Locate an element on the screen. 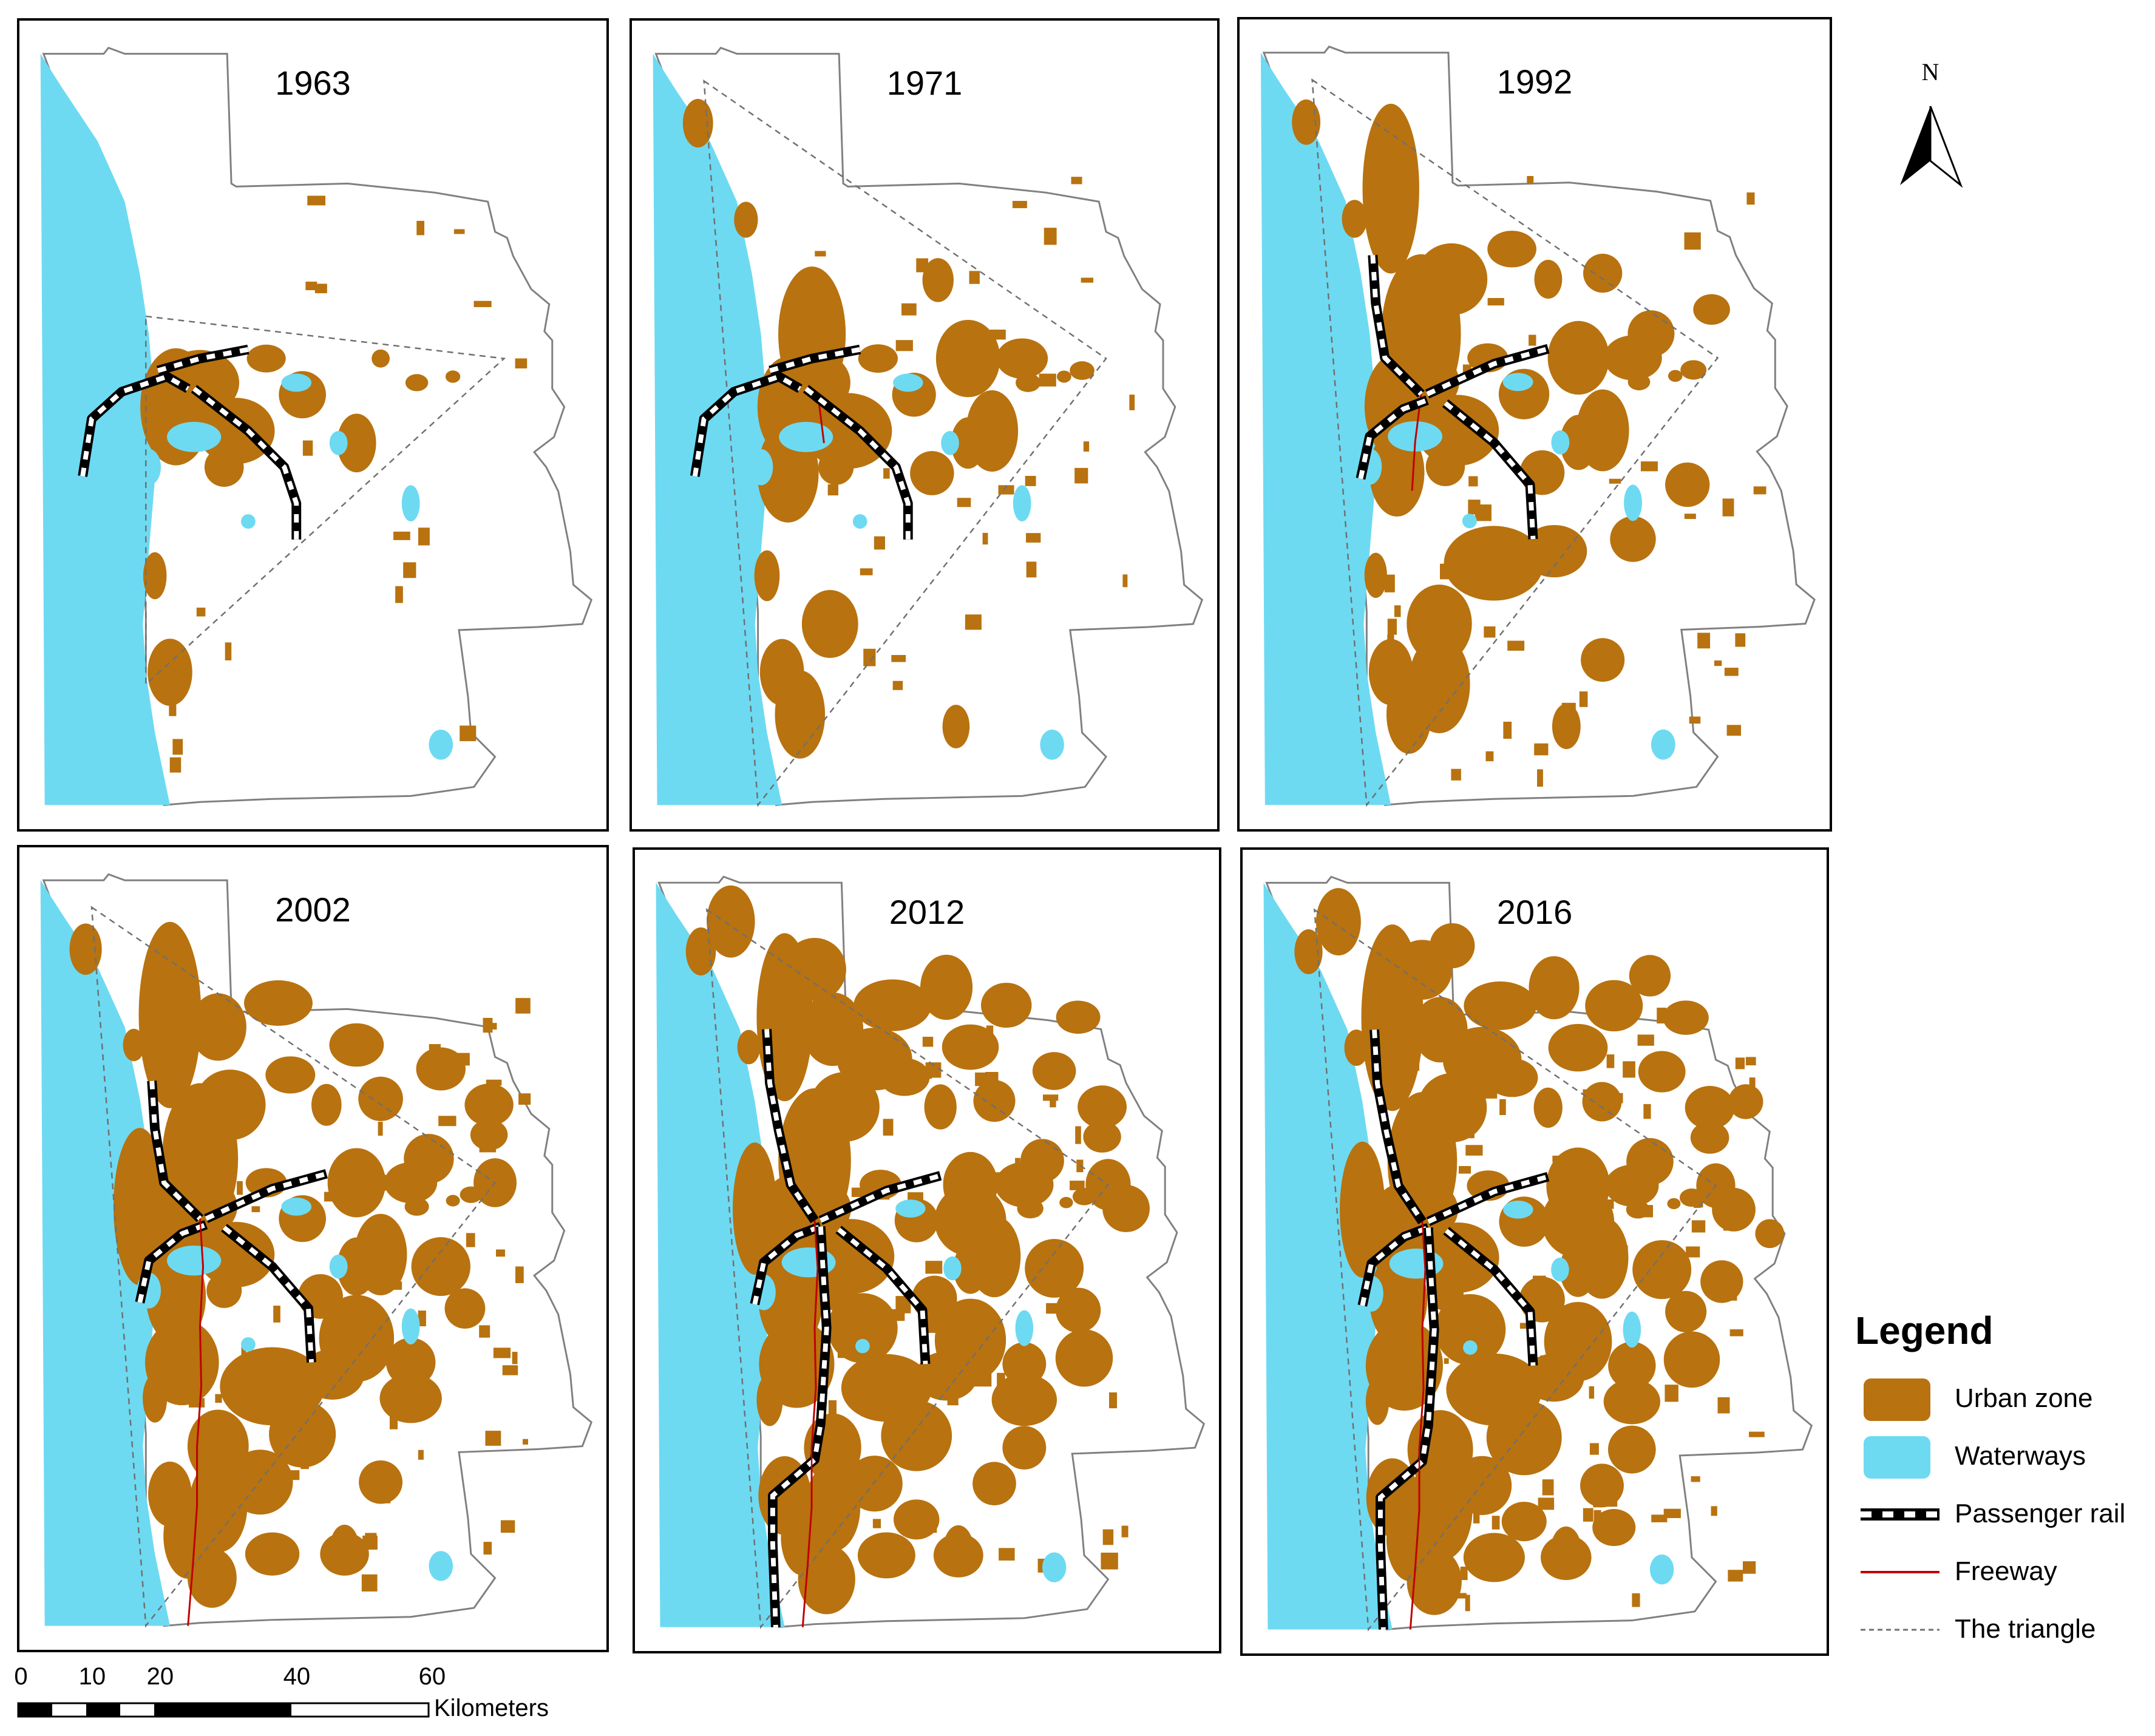 Image resolution: width=2155 pixels, height=1736 pixels. legend-item-freeway: Freeway is located at coordinates (2003, 1572).